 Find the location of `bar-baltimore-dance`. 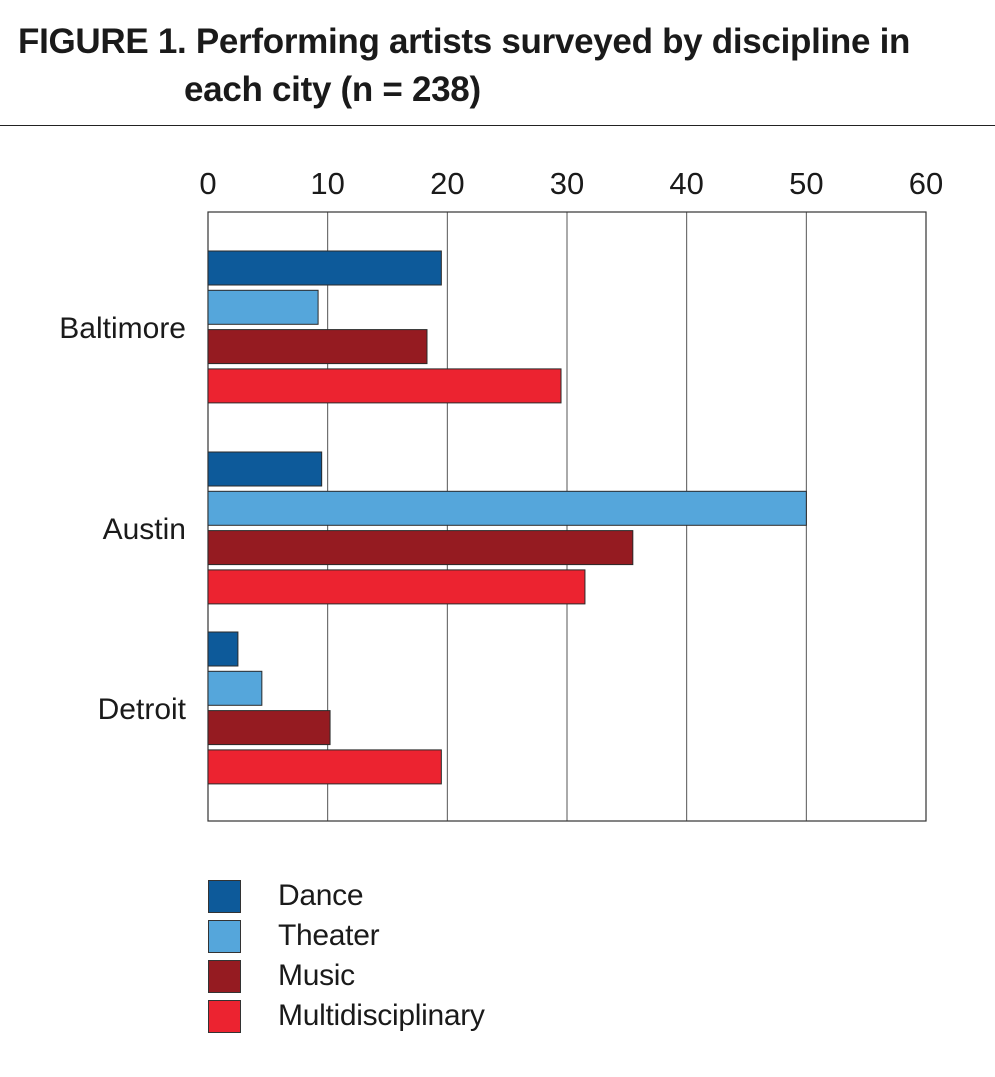

bar-baltimore-dance is located at coordinates (324, 268).